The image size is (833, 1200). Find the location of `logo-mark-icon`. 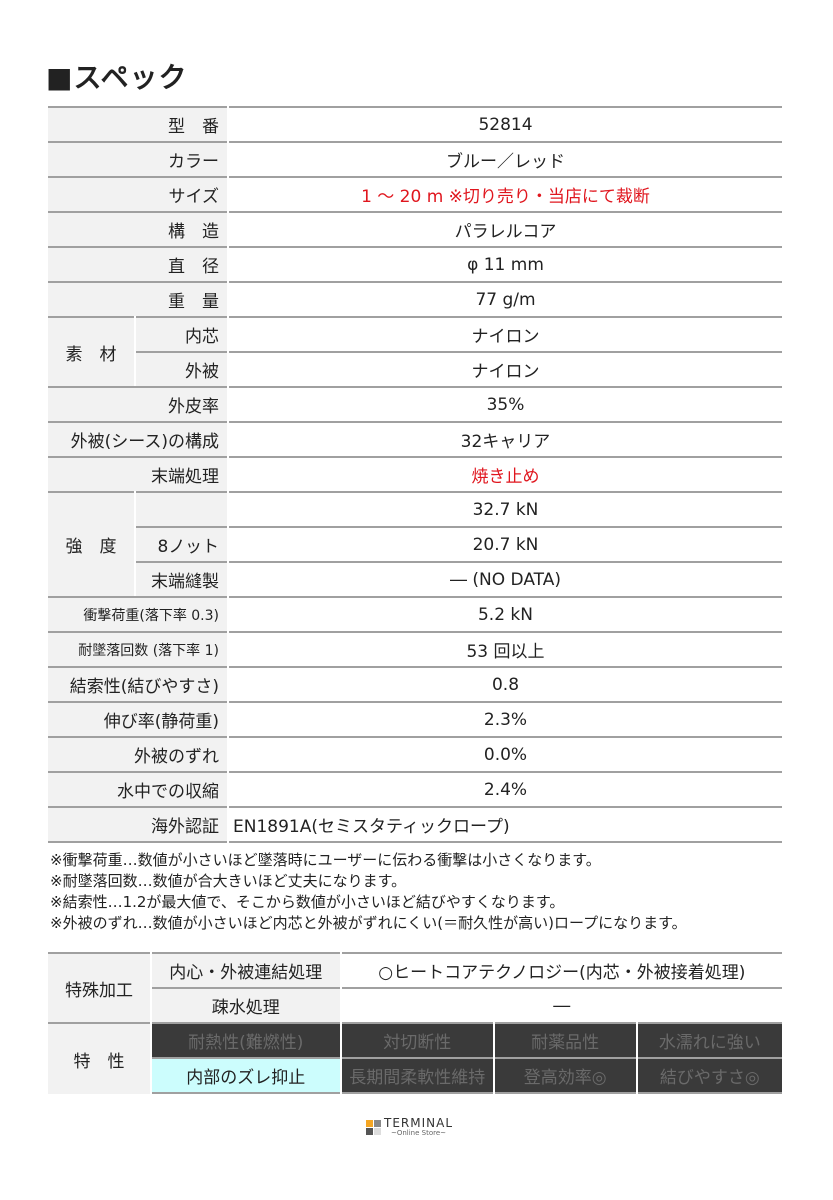

logo-mark-icon is located at coordinates (373, 1127).